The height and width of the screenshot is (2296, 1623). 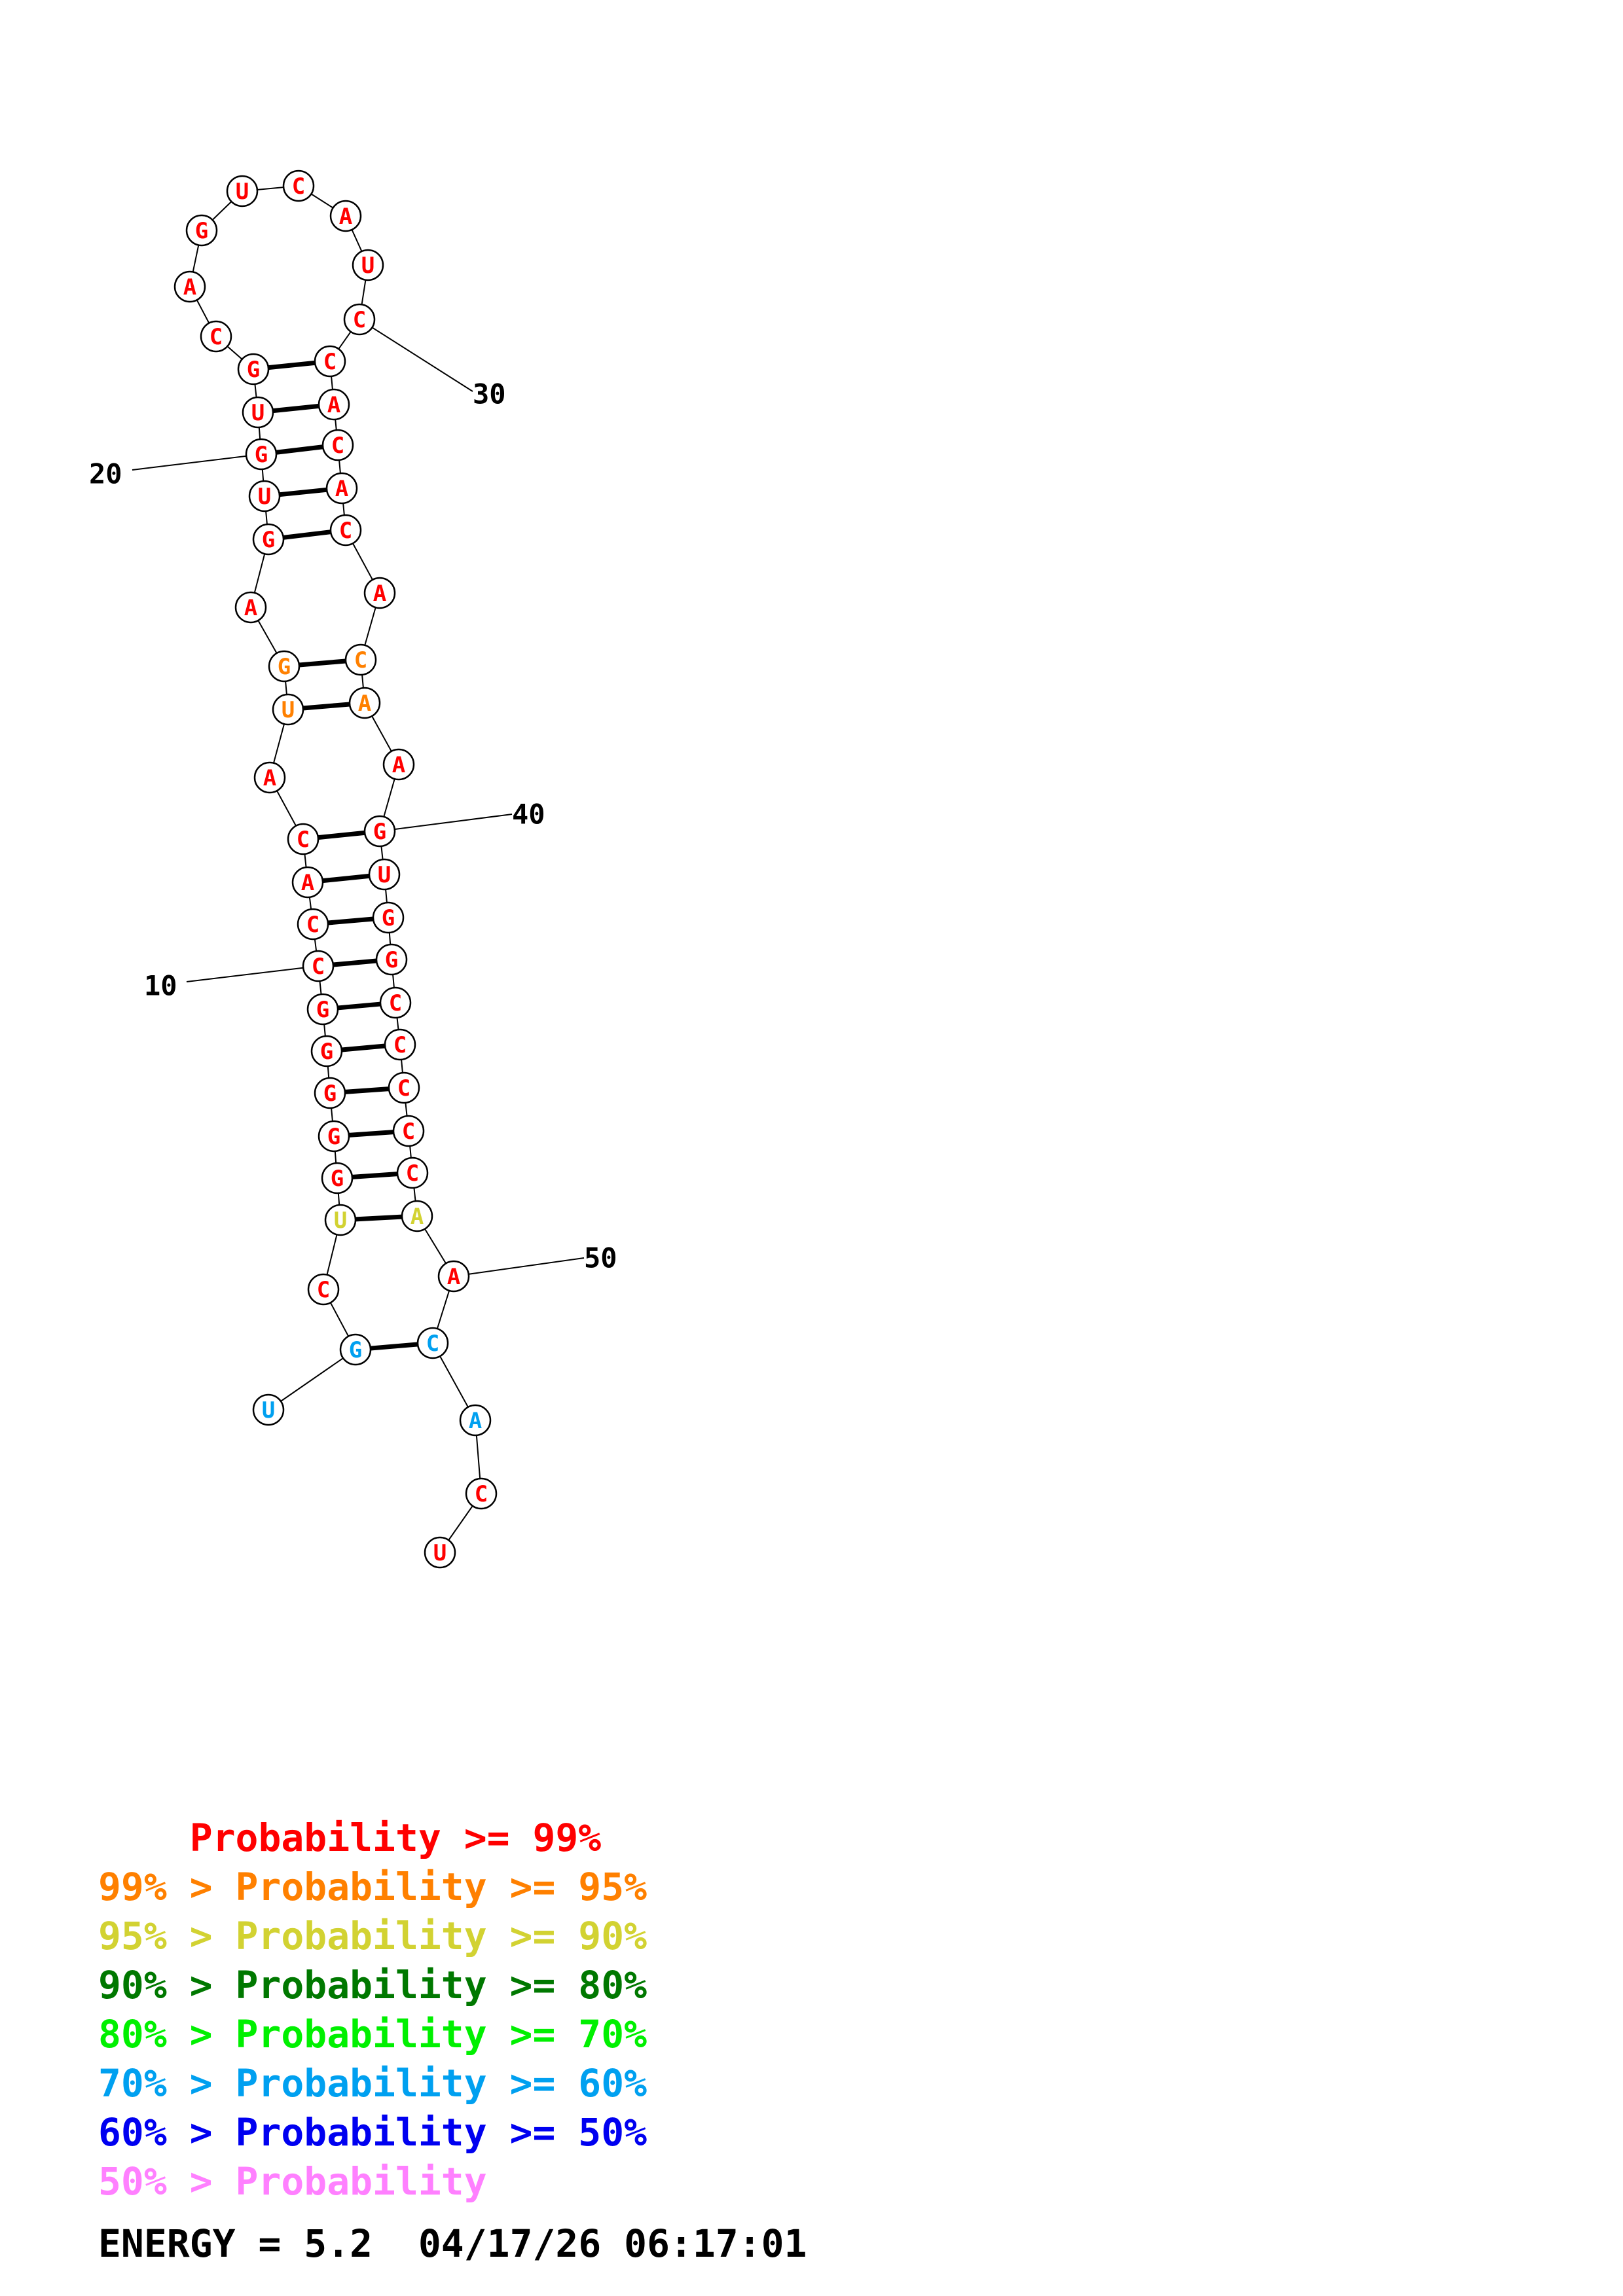 I want to click on legend-label: Probability >= 60%, so click(x=441, y=2083).